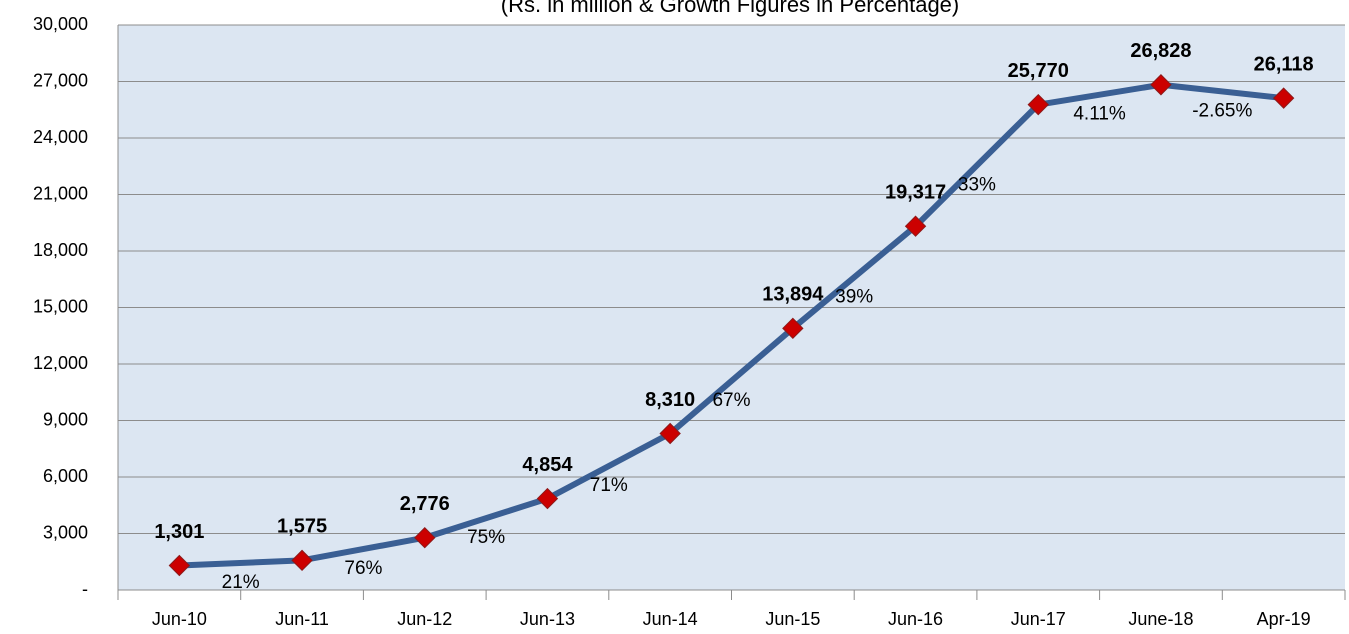 Image resolution: width=1349 pixels, height=634 pixels. I want to click on data-label: 13,894, so click(793, 295).